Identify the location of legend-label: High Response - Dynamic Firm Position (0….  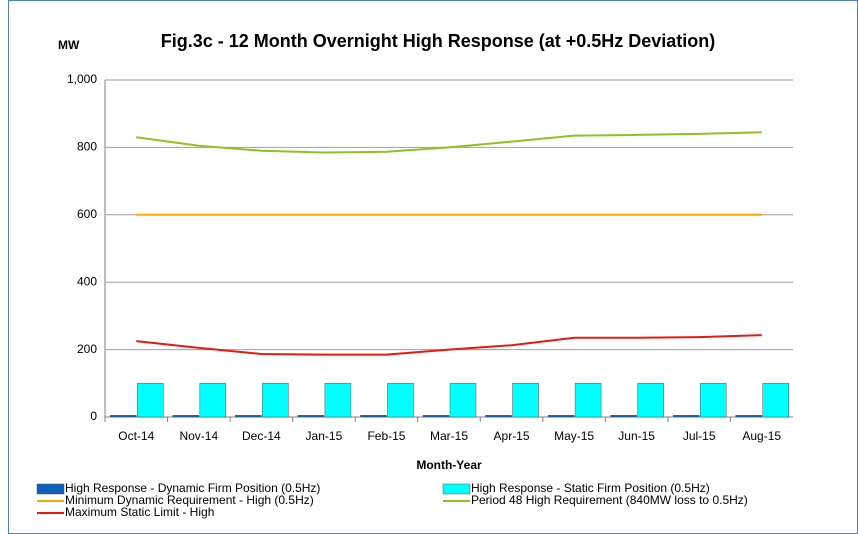
(192, 488).